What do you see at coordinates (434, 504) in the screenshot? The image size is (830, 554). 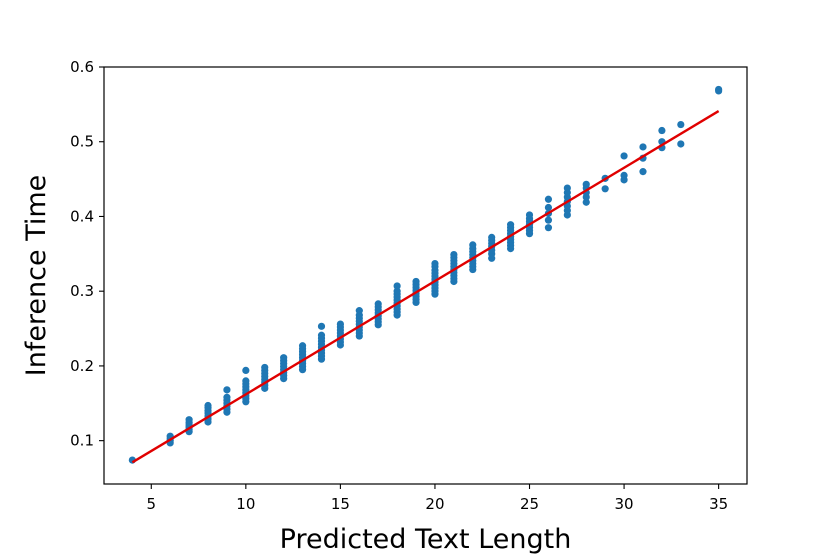 I see `x-tick-label: 20` at bounding box center [434, 504].